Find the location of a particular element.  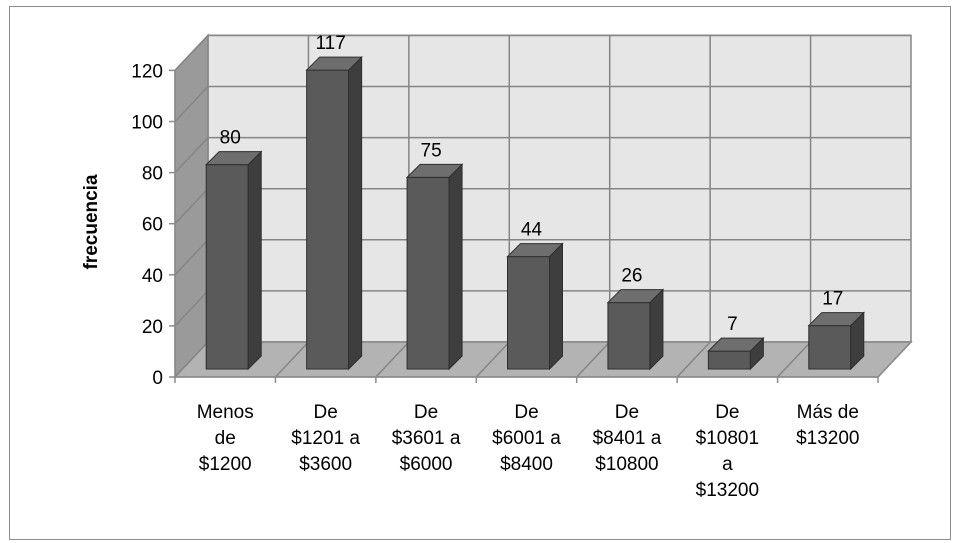

category-label-line: $8401 a is located at coordinates (627, 438).